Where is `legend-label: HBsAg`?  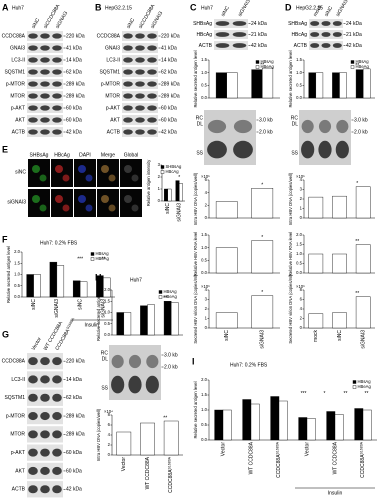
legend-label: HBsAg is located at coordinates (171, 291).